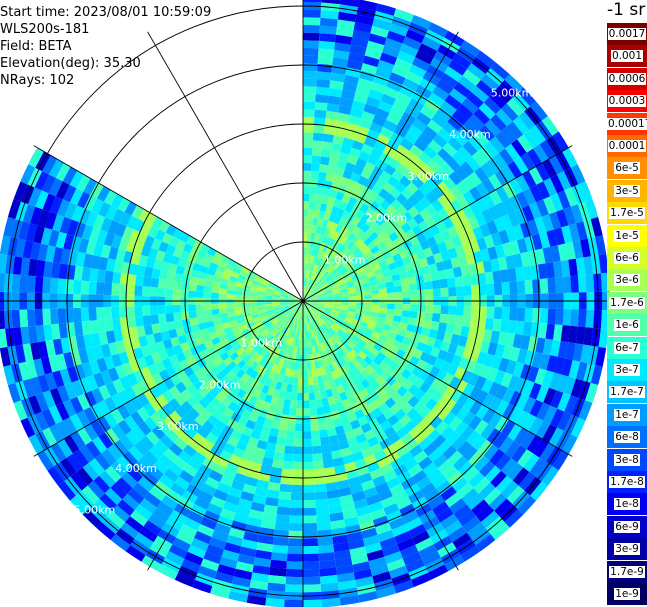  Describe the element at coordinates (627, 280) in the screenshot. I see `colorbar-label: 3e-6` at that location.